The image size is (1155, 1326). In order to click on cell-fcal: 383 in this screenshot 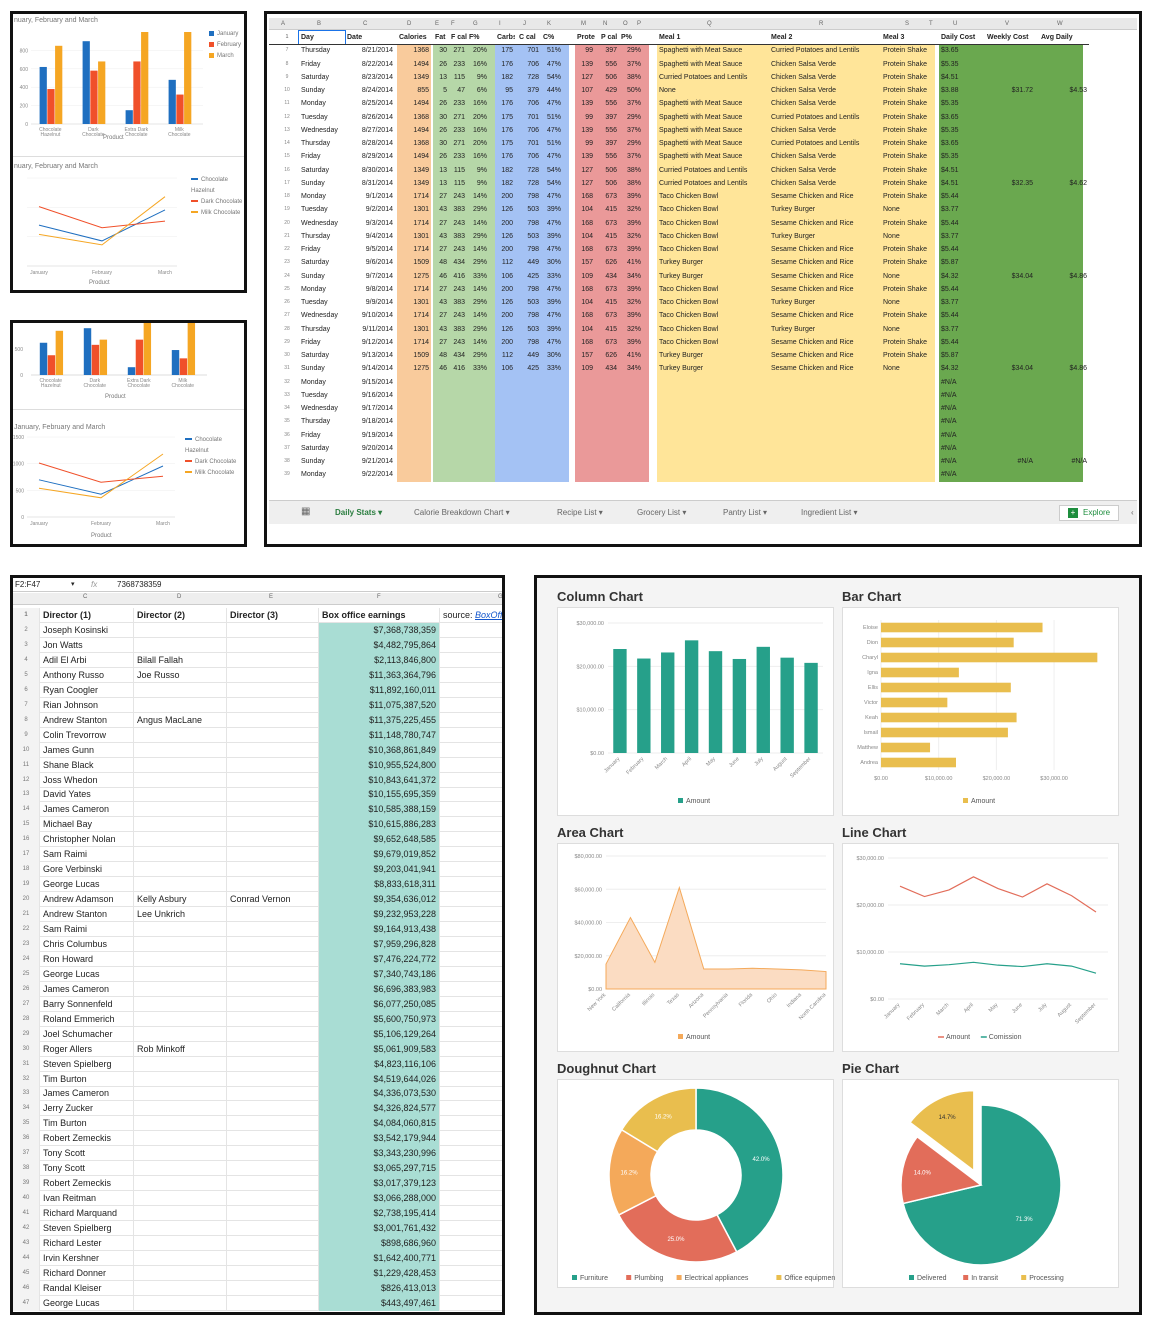, I will do `click(459, 329)`.